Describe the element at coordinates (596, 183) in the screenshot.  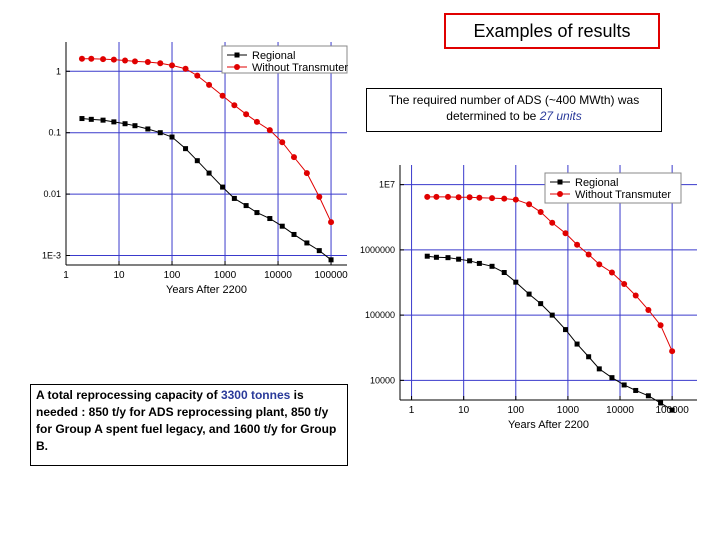
I see `right-chart-legend-label: Regional` at that location.